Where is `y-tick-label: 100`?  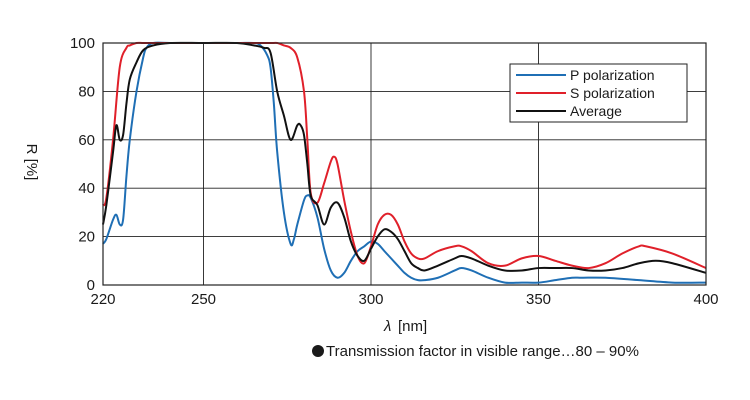 y-tick-label: 100 is located at coordinates (82, 43).